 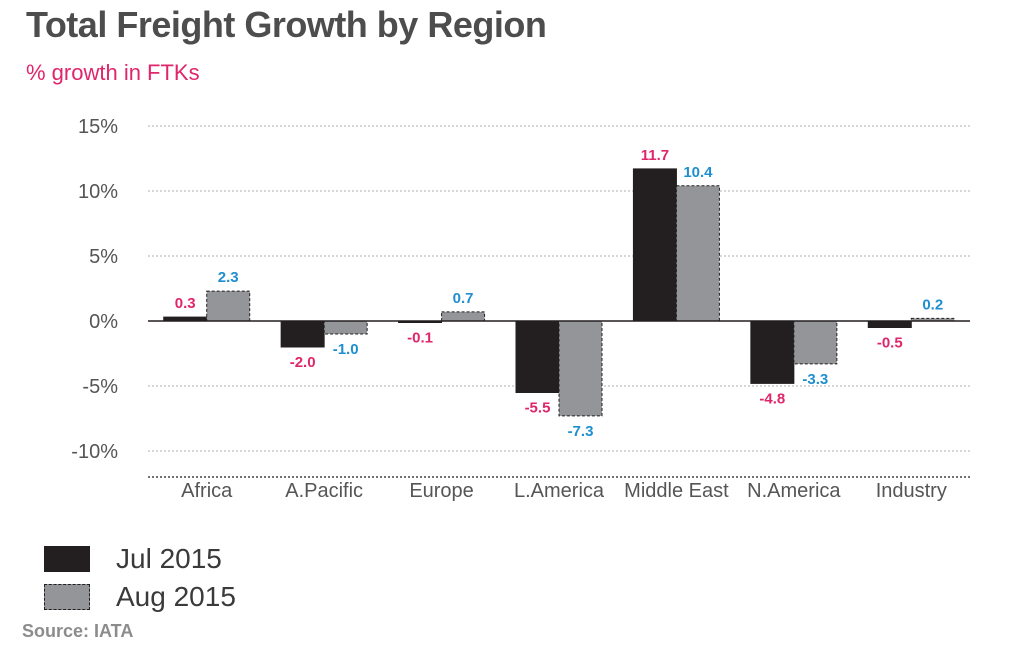 I want to click on legend-label-jul: Jul 2015, so click(x=169, y=558).